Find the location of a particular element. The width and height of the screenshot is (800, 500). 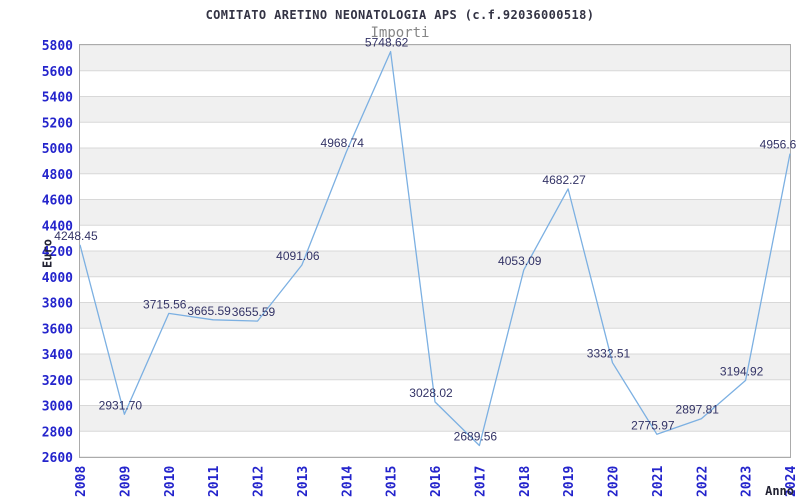

y-tick-label: 4200 is located at coordinates (57, 252).